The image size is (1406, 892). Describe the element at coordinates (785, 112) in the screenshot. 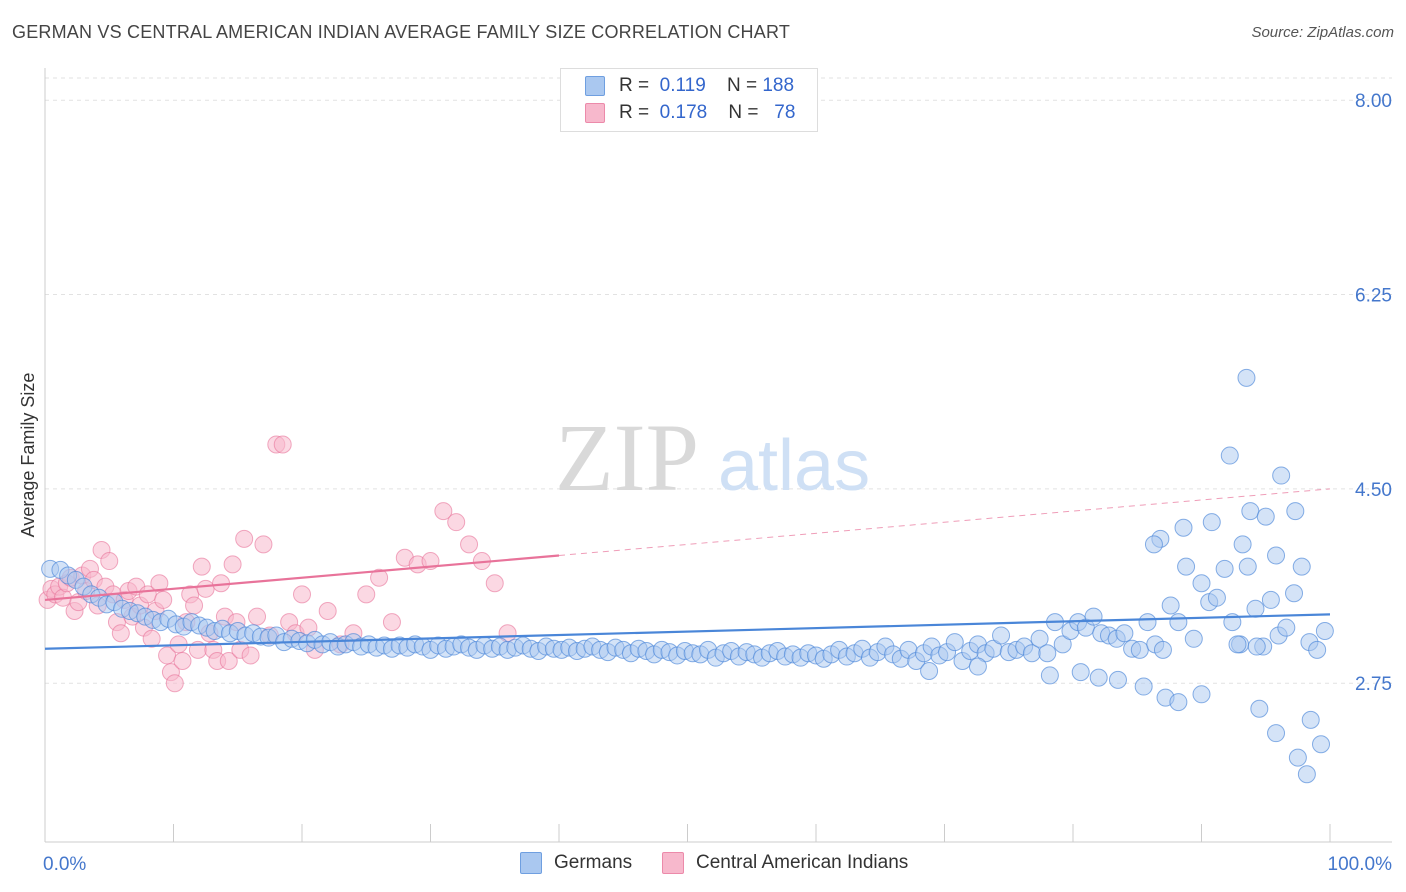

I see `legend-n-value-cai: 78` at that location.